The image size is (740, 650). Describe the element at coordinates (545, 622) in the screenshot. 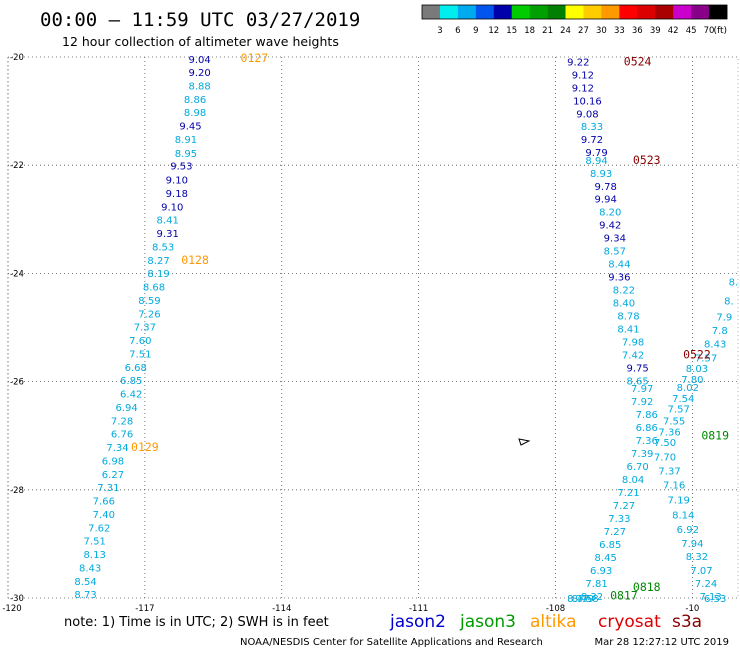

I see `satellite-legend: jason2 jason3 altika cryosat s3a` at that location.